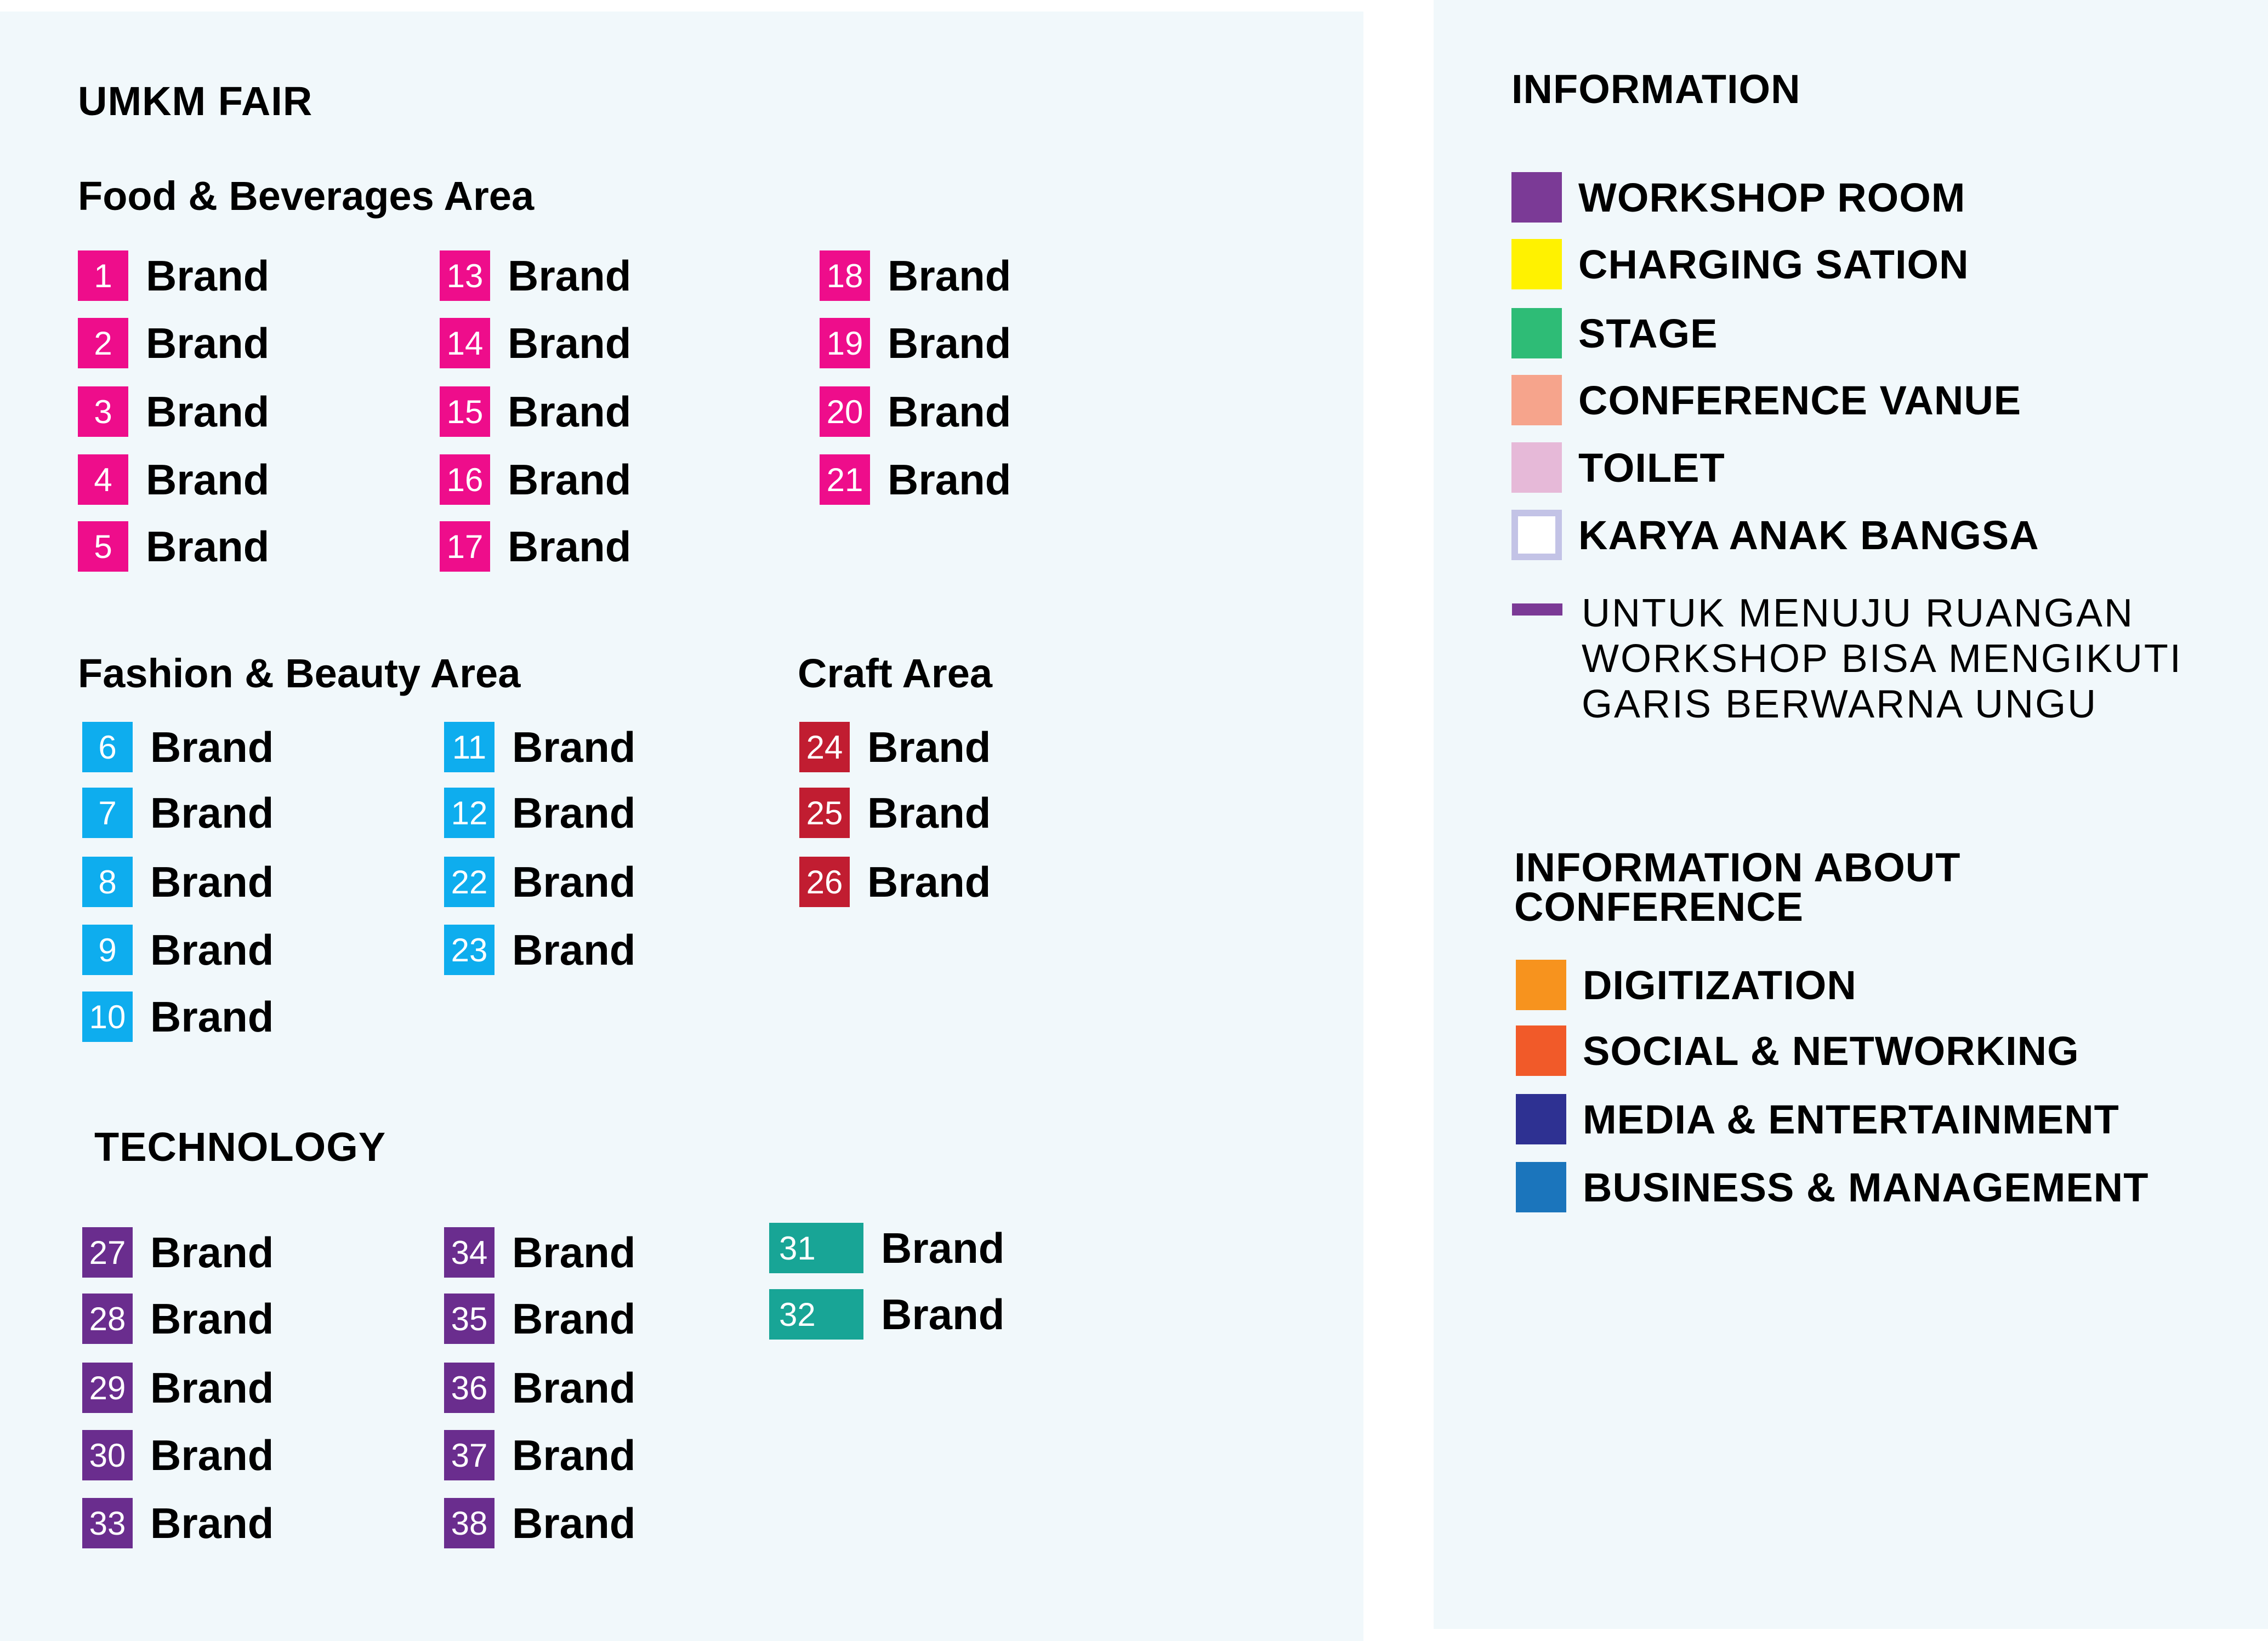 This screenshot has width=2268, height=1641. What do you see at coordinates (845, 411) in the screenshot?
I see `brand-number-badge: 20` at bounding box center [845, 411].